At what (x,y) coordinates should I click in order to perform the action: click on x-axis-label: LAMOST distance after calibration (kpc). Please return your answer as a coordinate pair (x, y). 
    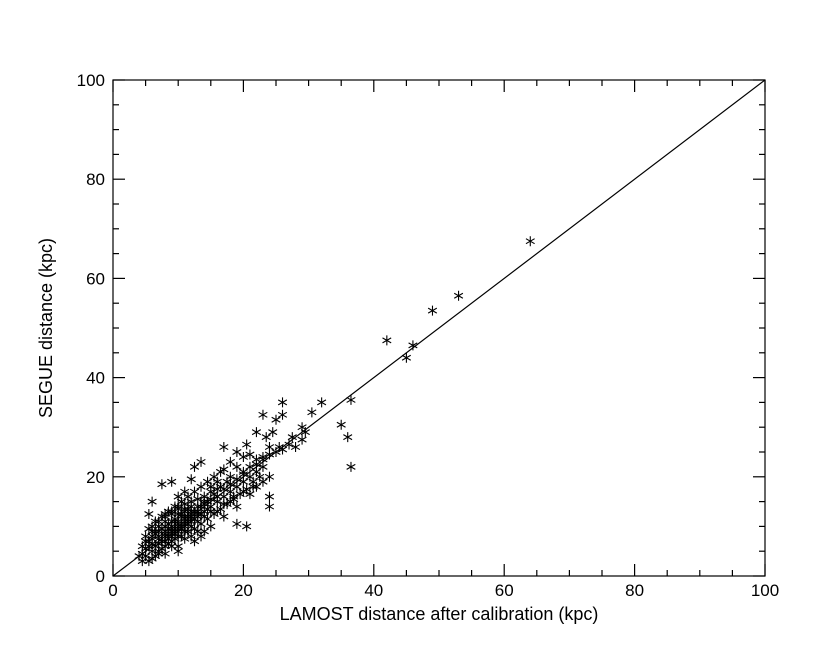
    Looking at the image, I should click on (439, 614).